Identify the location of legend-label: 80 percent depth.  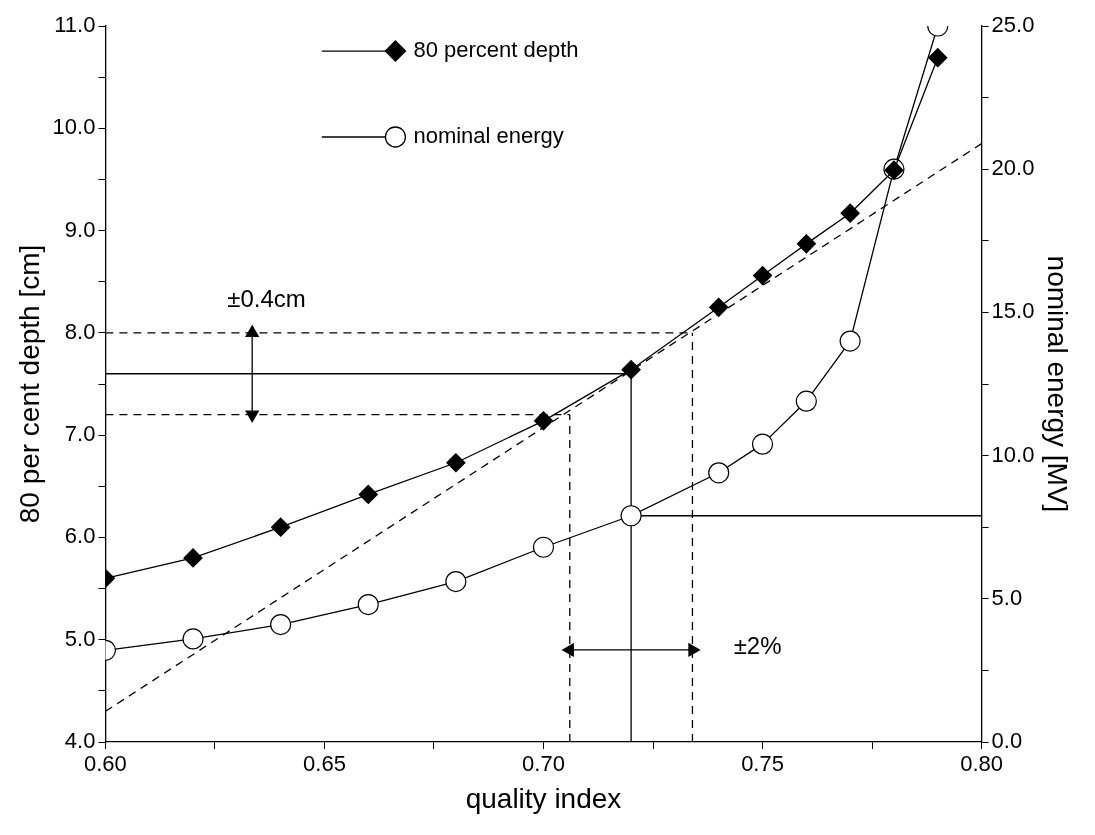
(496, 50).